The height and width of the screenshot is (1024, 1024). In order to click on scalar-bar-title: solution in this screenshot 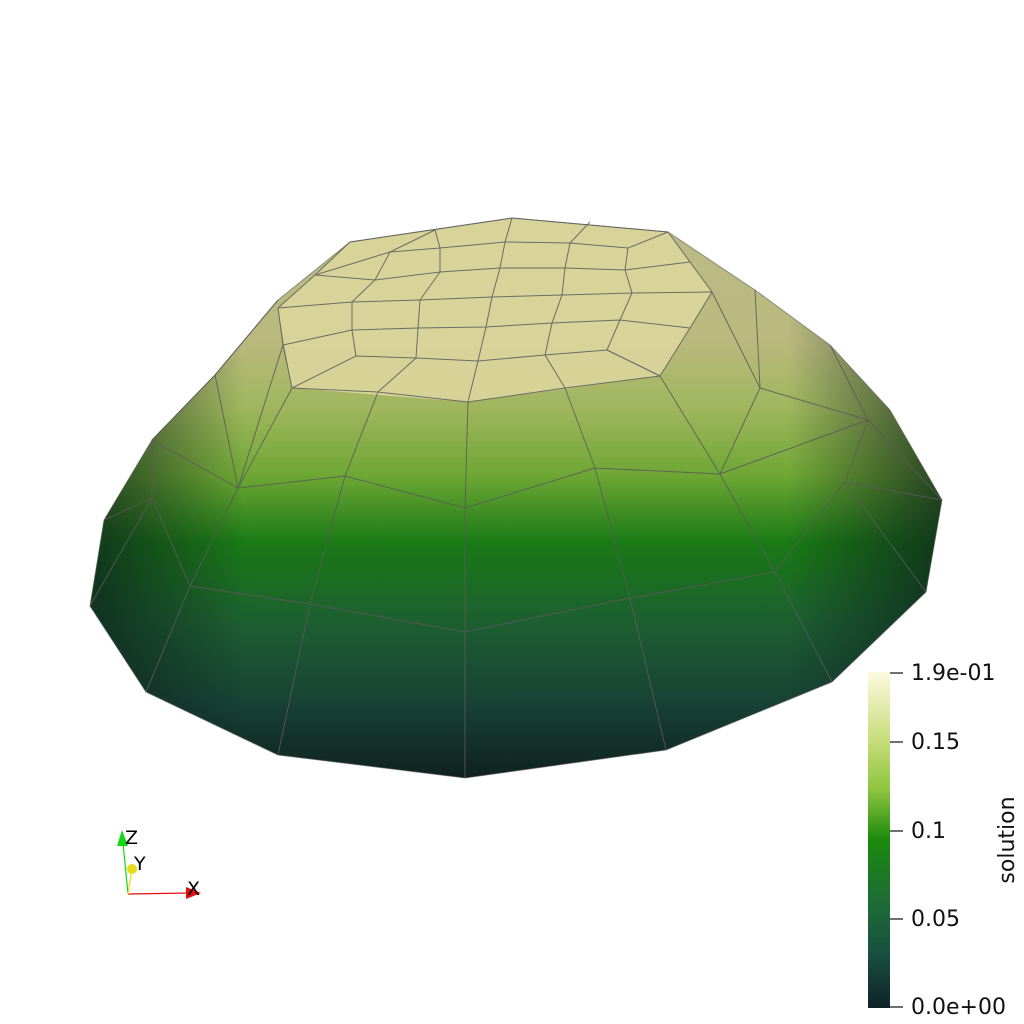, I will do `click(1007, 839)`.